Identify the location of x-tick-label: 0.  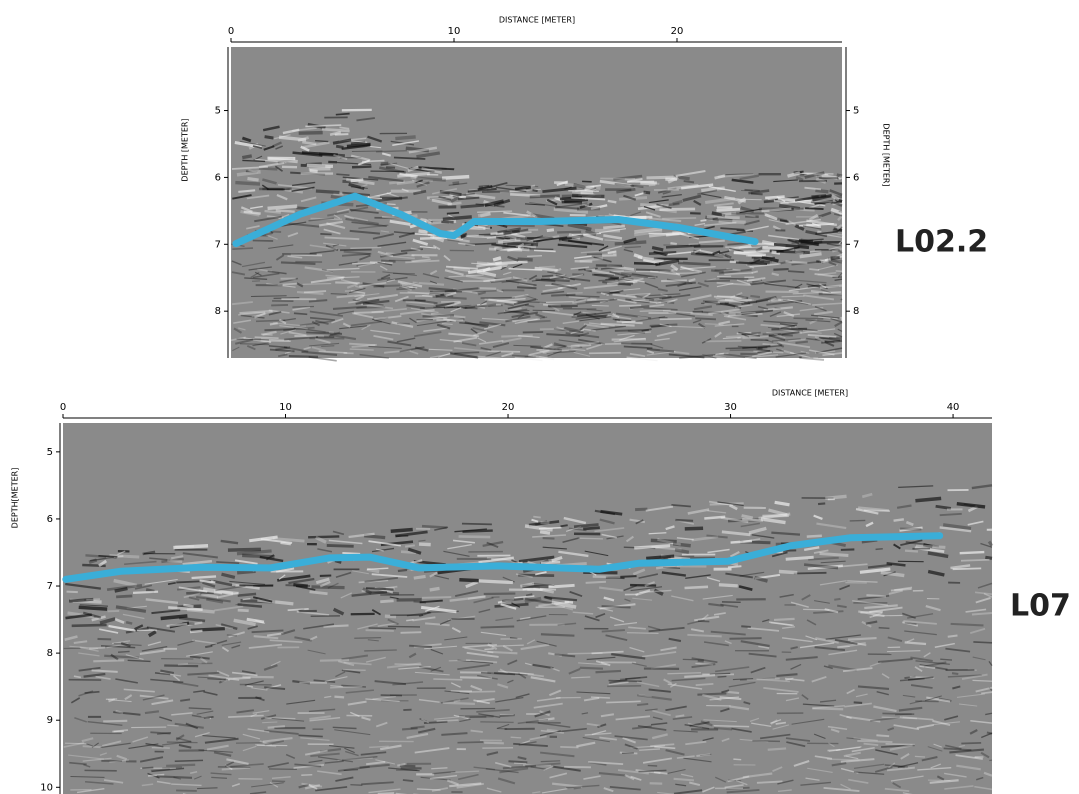
(63, 407).